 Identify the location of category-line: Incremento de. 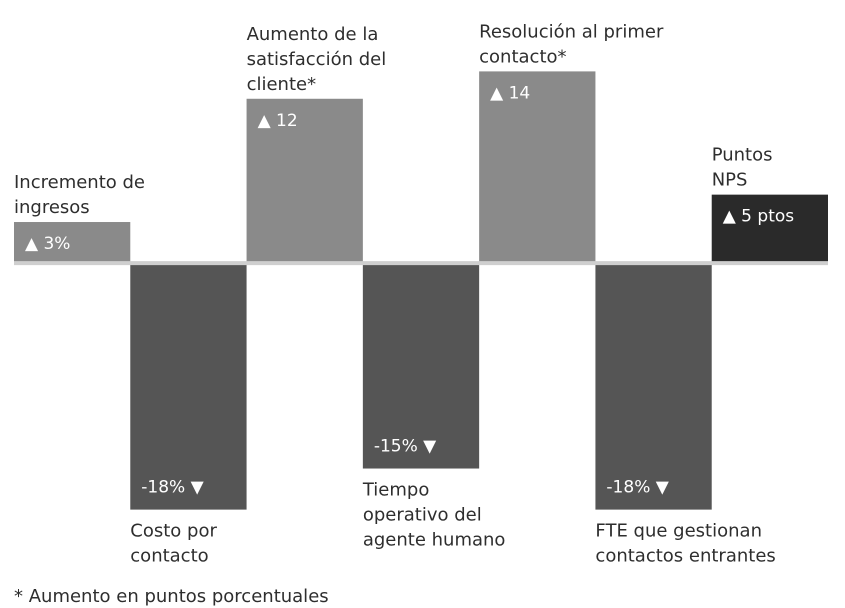
(79, 182).